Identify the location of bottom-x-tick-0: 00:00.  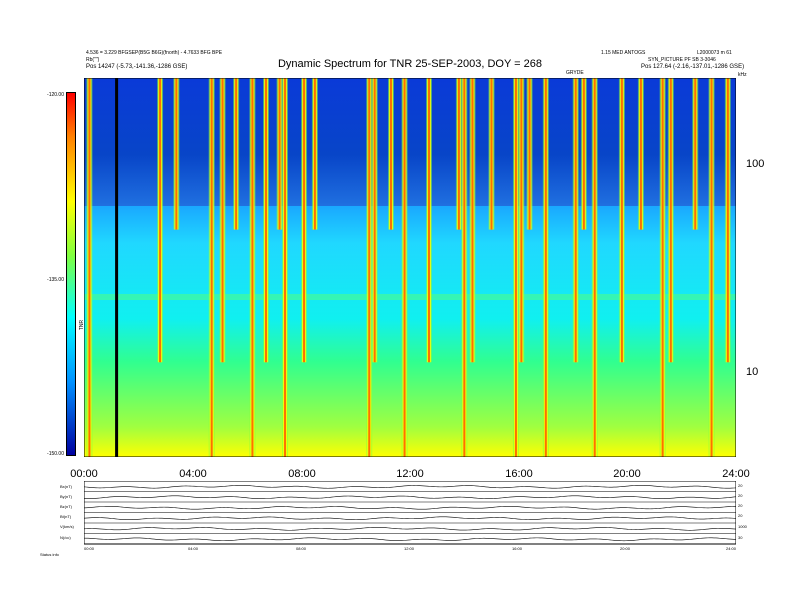
(89, 548).